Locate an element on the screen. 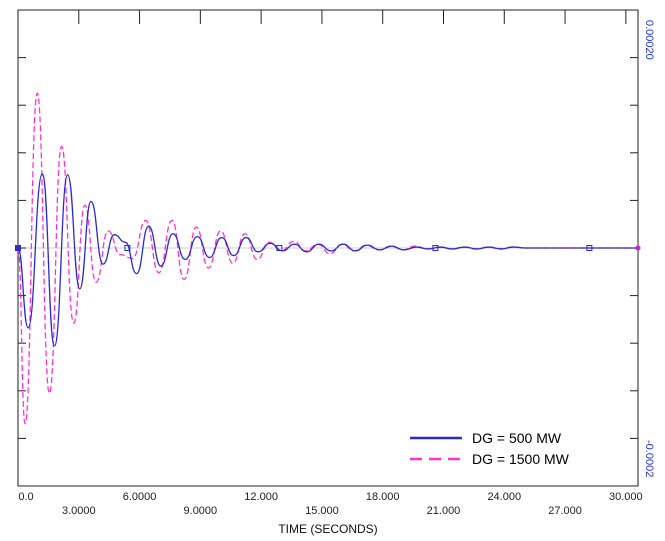 This screenshot has width=665, height=541. x-tick-label: 6.0000 is located at coordinates (140, 497).